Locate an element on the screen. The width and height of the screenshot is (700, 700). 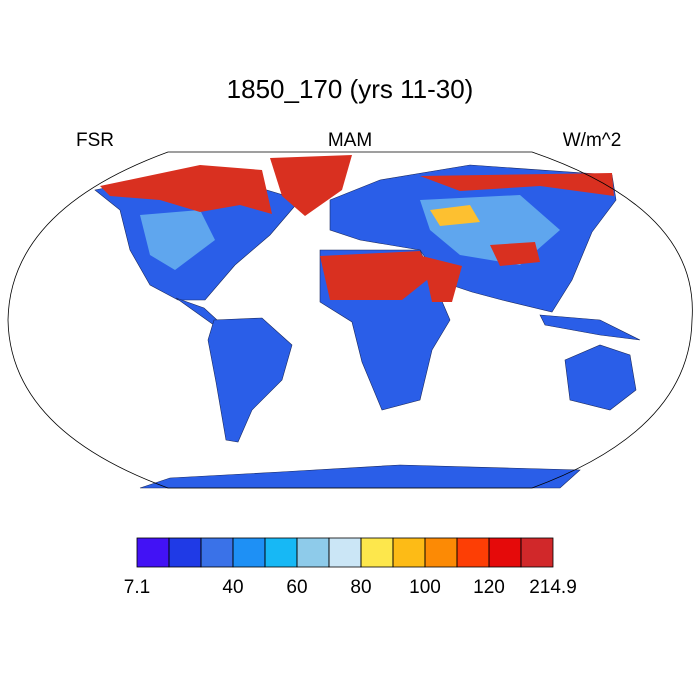
tibet is located at coordinates (515, 254).